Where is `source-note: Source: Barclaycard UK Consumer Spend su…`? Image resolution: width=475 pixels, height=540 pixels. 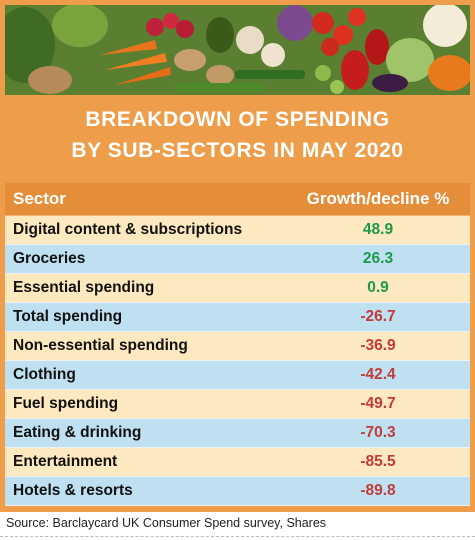 source-note: Source: Barclaycard UK Consumer Spend su… is located at coordinates (166, 523).